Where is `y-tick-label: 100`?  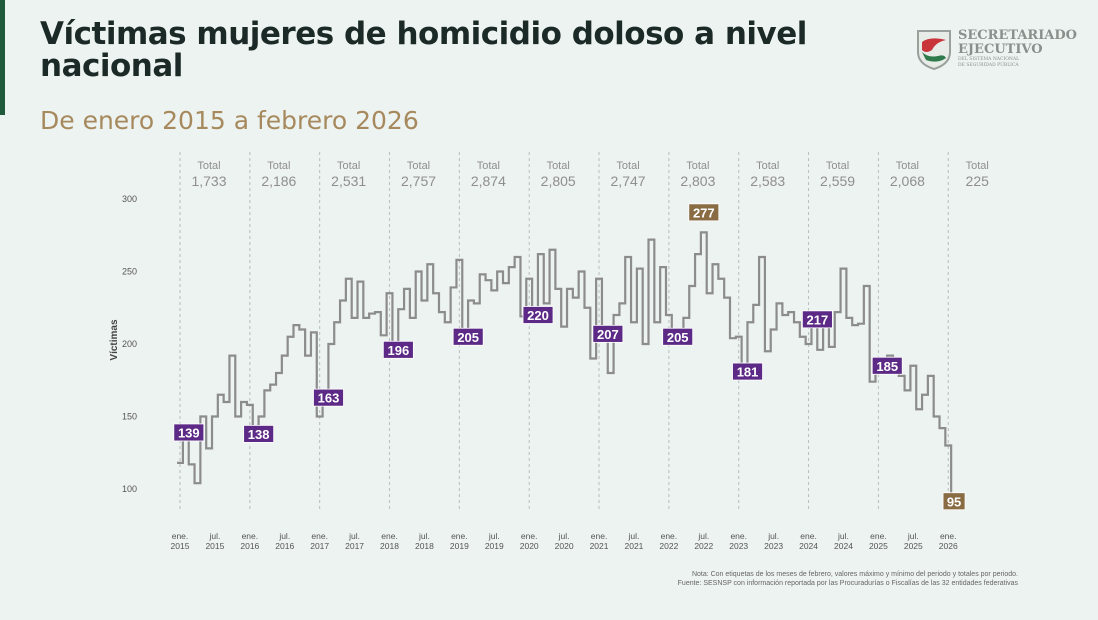
y-tick-label: 100 is located at coordinates (129, 489).